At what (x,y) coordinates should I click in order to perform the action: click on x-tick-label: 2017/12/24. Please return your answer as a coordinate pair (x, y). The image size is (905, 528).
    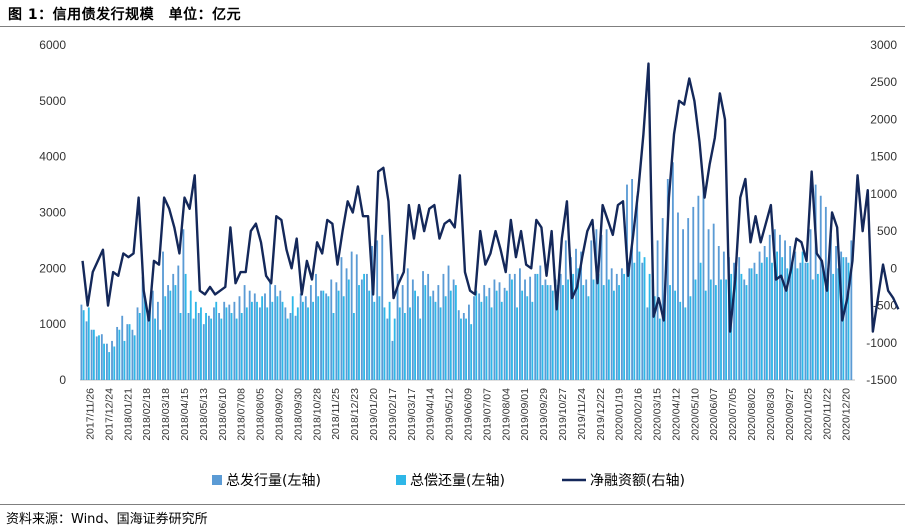
    Looking at the image, I should click on (109, 414).